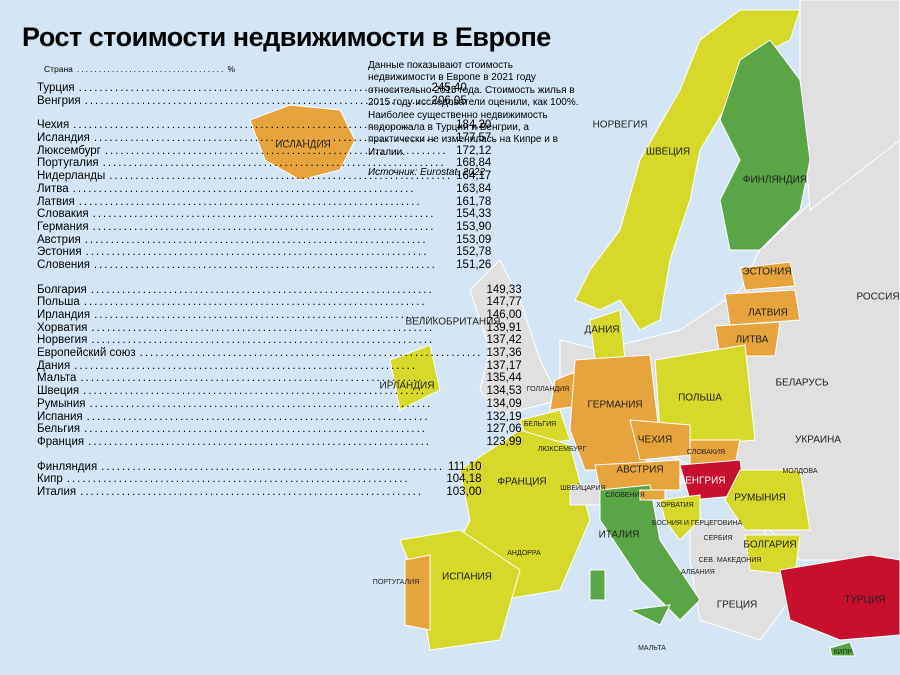  Describe the element at coordinates (619, 535) in the screenshot. I see `map-label: ИТАЛИЯ` at that location.